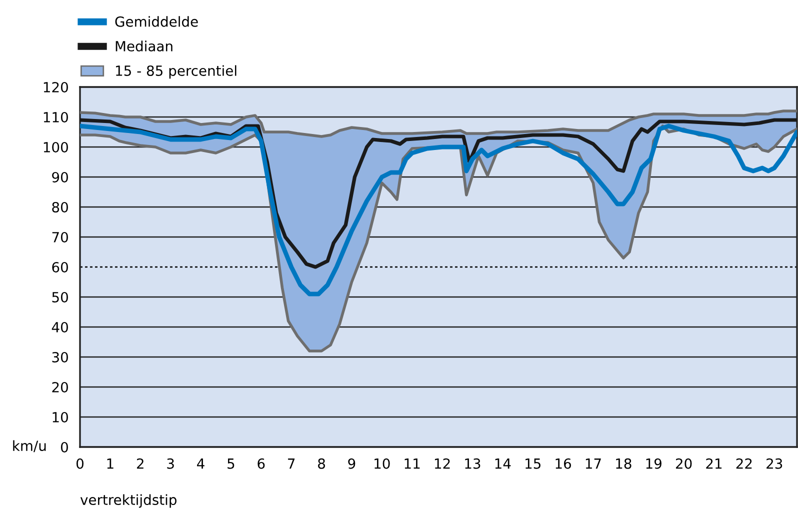 This screenshot has height=514, width=798. Describe the element at coordinates (231, 463) in the screenshot. I see `x-tick-label: 5` at that location.